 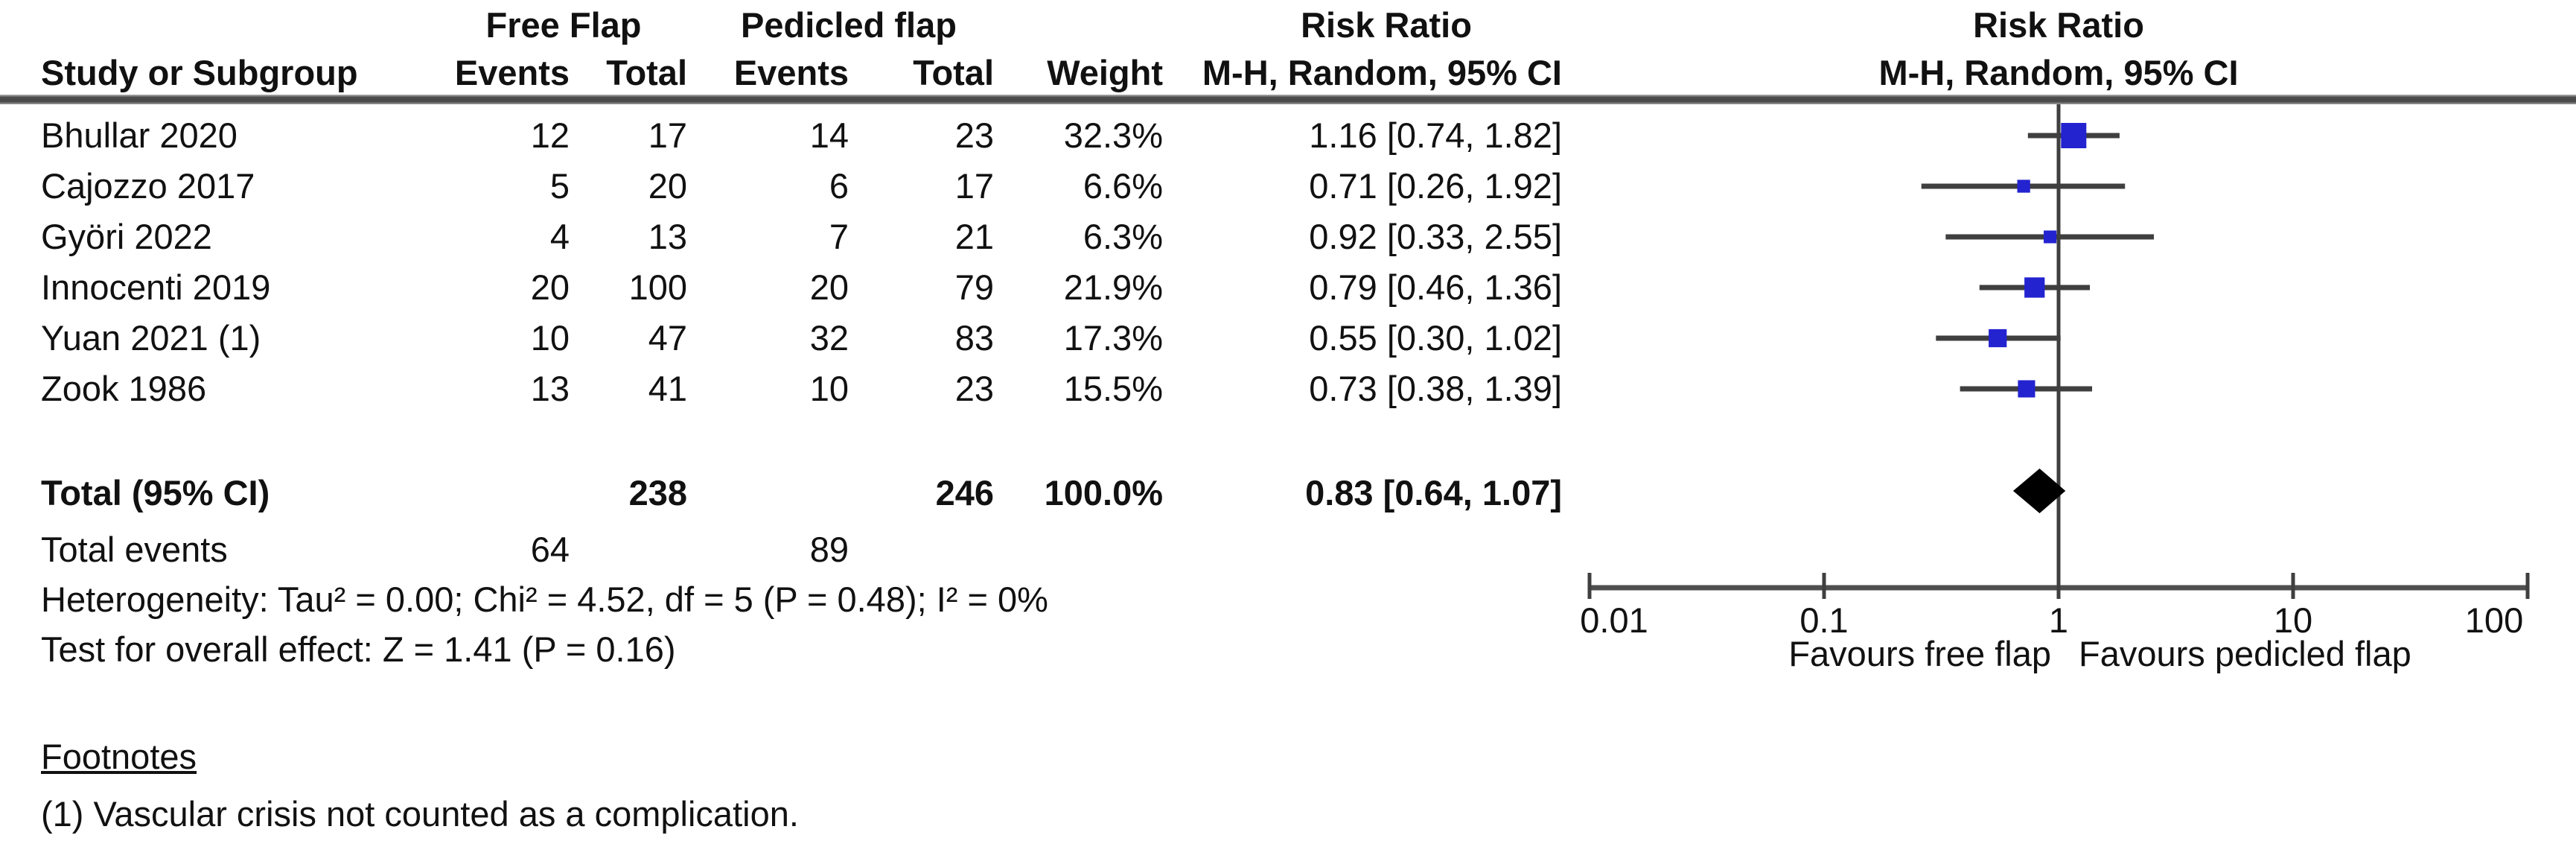 I want to click on study-name: Yuan 2021 (1), so click(x=151, y=338).